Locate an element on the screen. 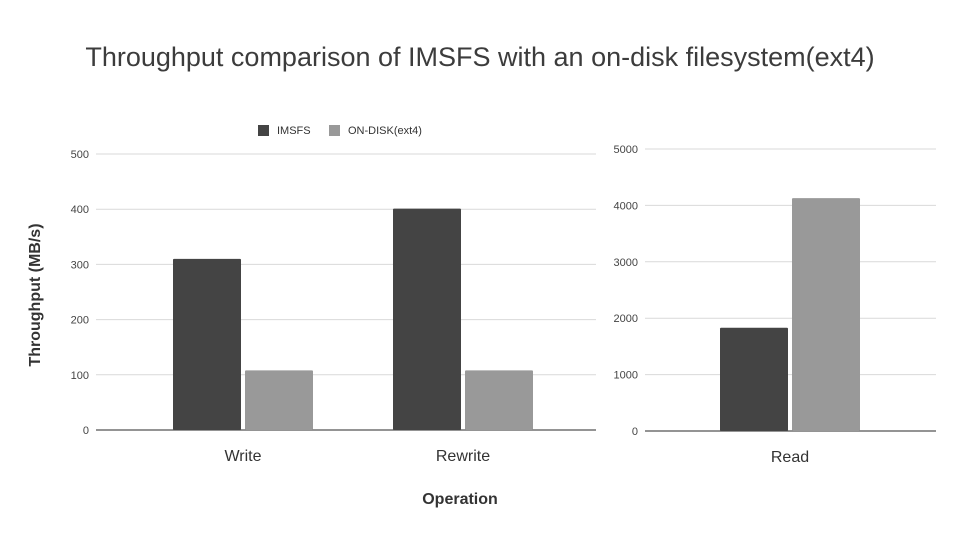 This screenshot has height=540, width=960. bar-imsfs-read is located at coordinates (754, 379).